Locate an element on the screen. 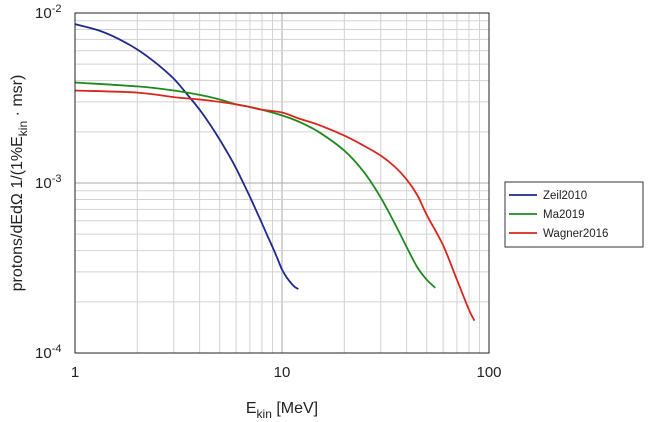 The image size is (649, 422). legend-label-ma2019: Ma2019 is located at coordinates (564, 215).